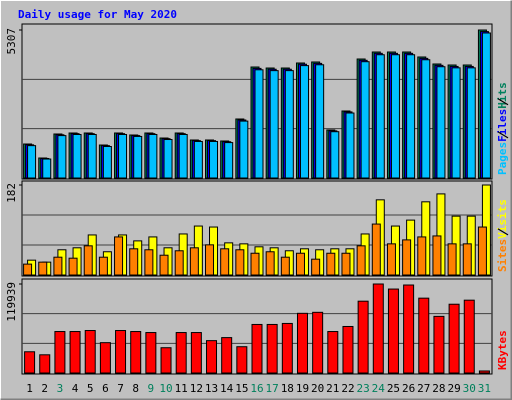 This screenshot has width=512, height=400. I want to click on x-tick-label: 10, so click(165, 388).